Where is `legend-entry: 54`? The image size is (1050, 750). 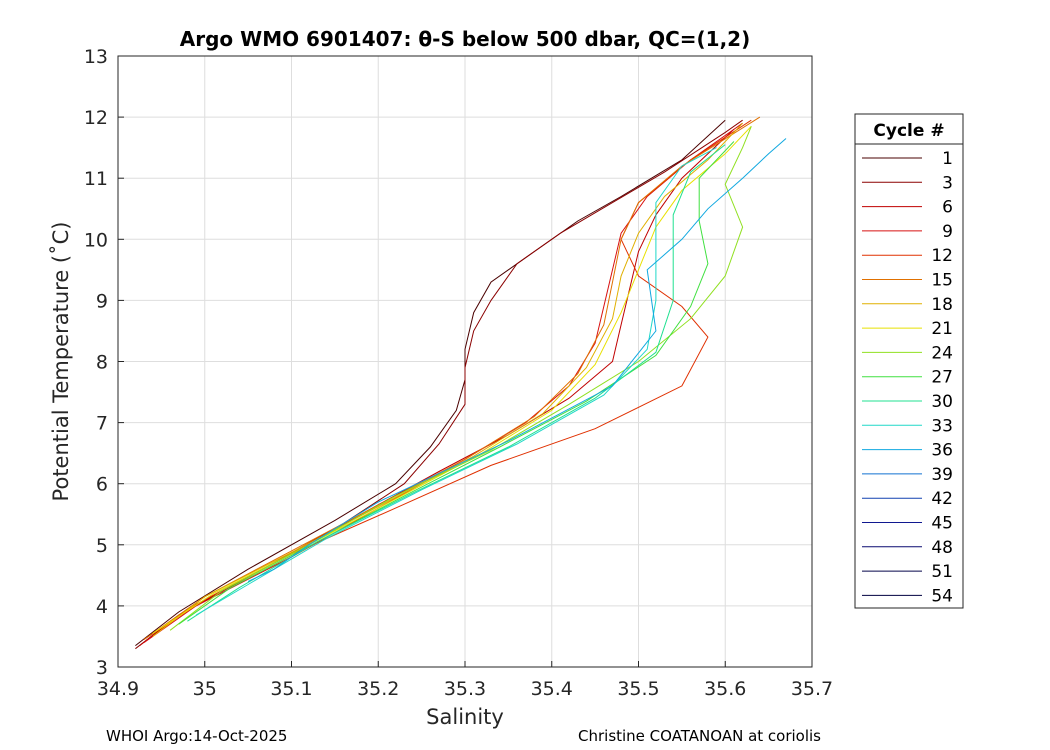
legend-entry: 54 is located at coordinates (942, 596).